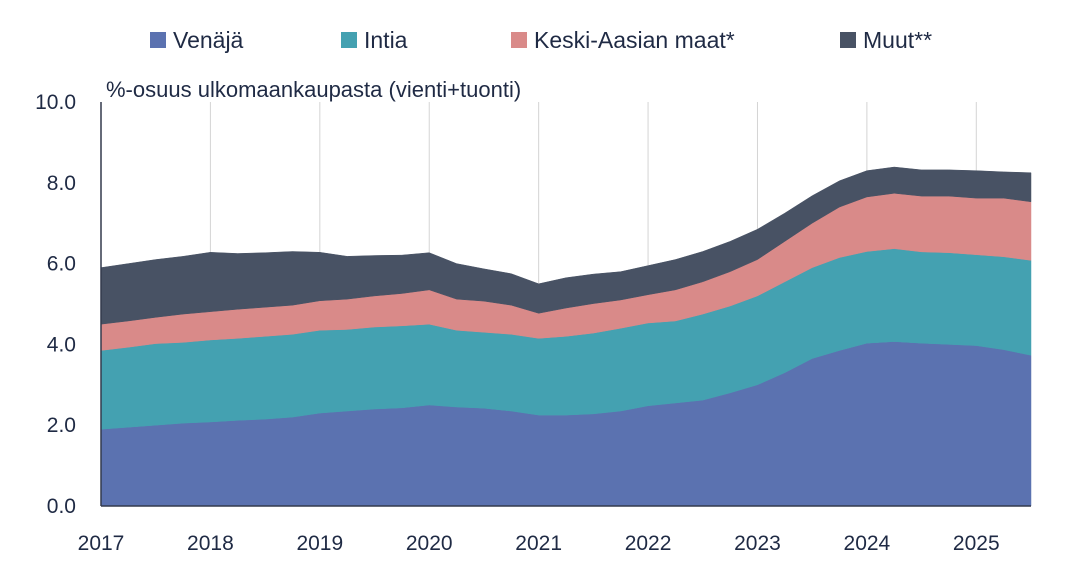  What do you see at coordinates (867, 543) in the screenshot?
I see `x-tick-label: 2024` at bounding box center [867, 543].